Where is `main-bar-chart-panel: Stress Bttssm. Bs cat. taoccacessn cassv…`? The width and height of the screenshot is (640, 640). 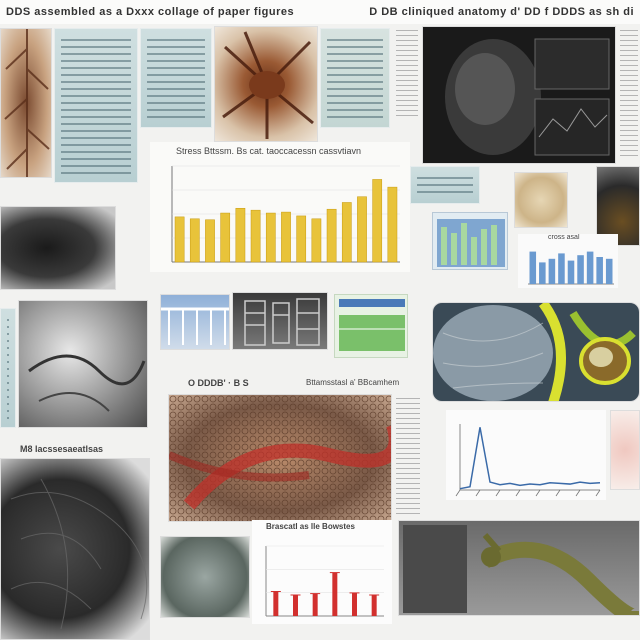
main-bar-chart-panel: Stress Bttssm. Bs cat. taoccacessn cassv… is located at coordinates (280, 207).